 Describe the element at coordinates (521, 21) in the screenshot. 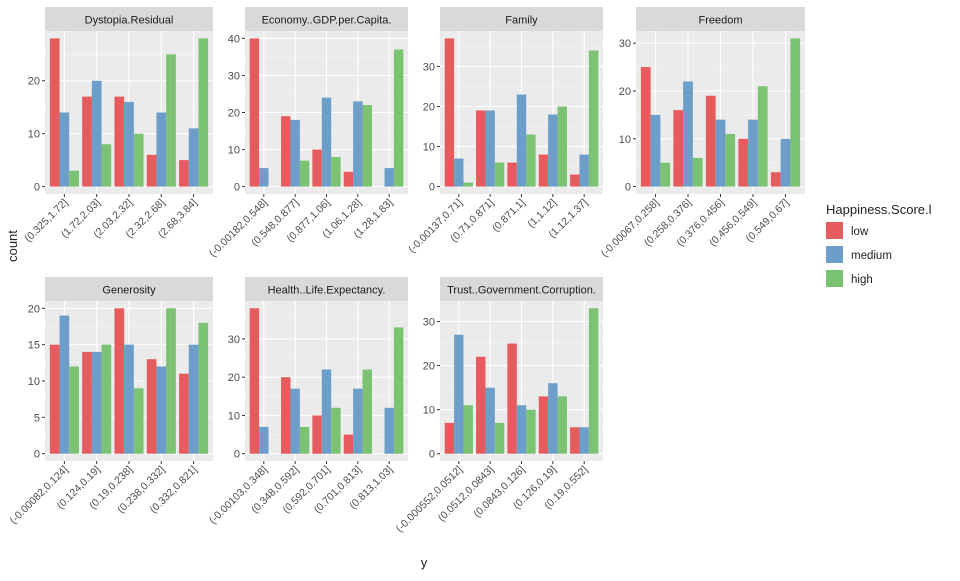

I see `facet-title: Family` at that location.